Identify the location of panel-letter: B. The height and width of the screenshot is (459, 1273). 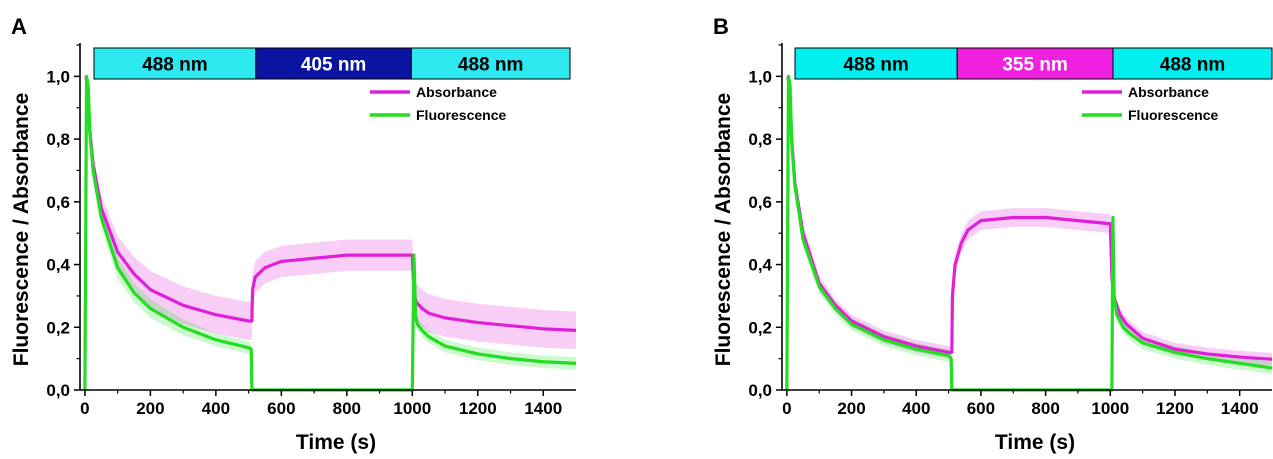
(721, 26).